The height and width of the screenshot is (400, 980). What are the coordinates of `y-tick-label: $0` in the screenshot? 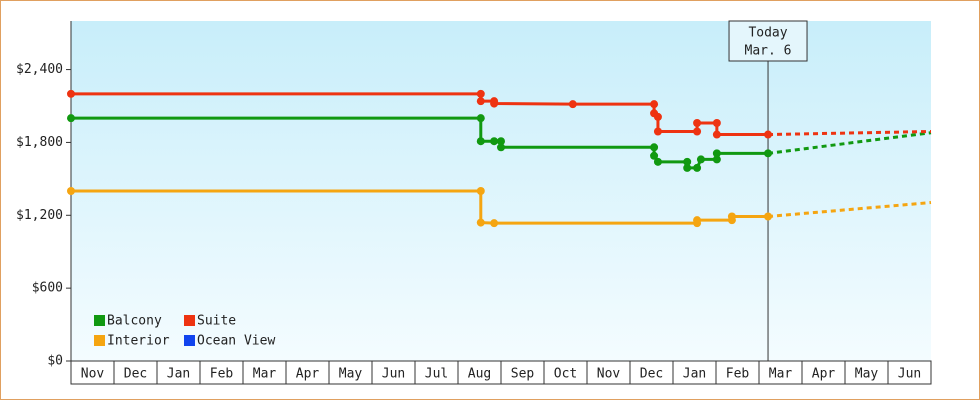 It's located at (55, 361).